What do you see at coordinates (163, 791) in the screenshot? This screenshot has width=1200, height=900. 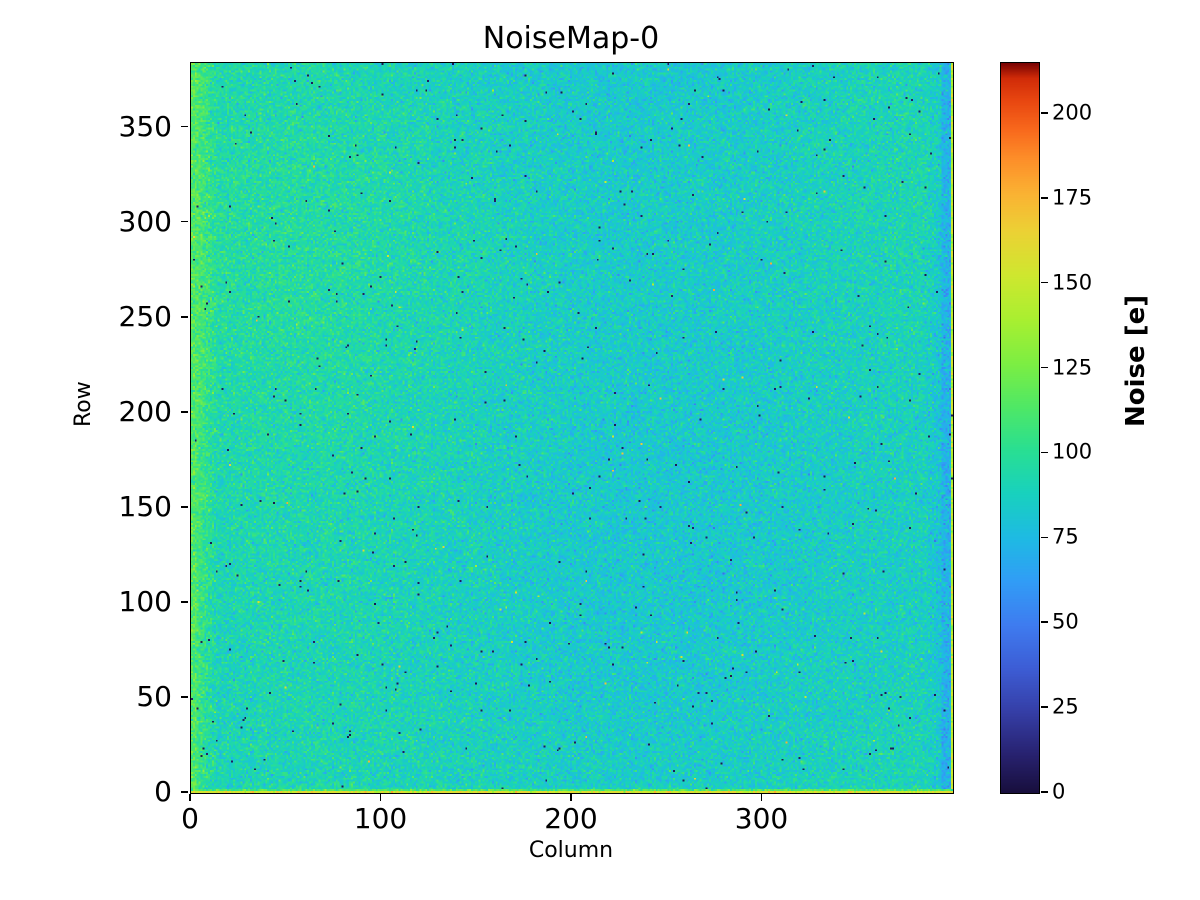 I see `y-tick-label: 0` at bounding box center [163, 791].